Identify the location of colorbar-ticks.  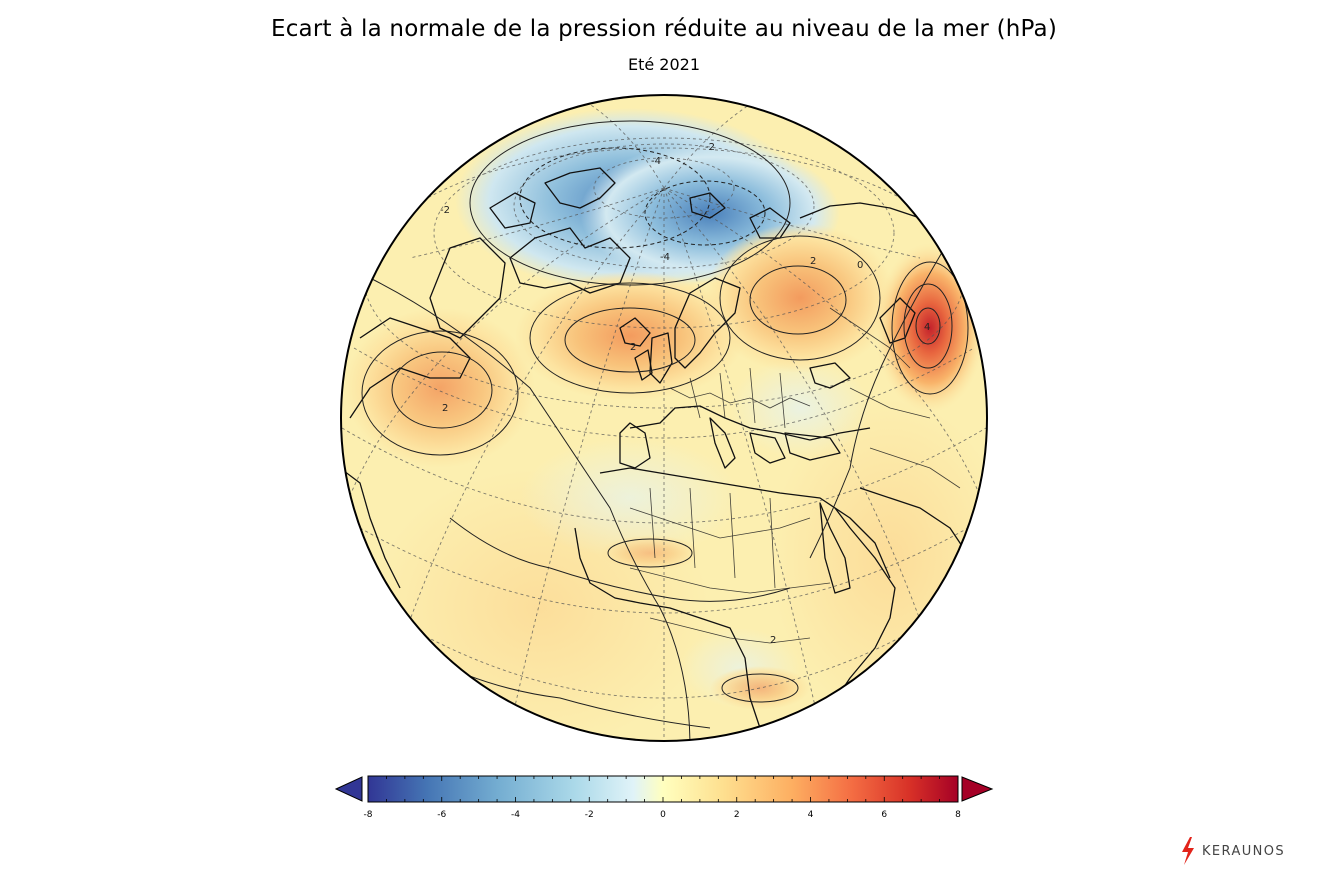
(663, 789).